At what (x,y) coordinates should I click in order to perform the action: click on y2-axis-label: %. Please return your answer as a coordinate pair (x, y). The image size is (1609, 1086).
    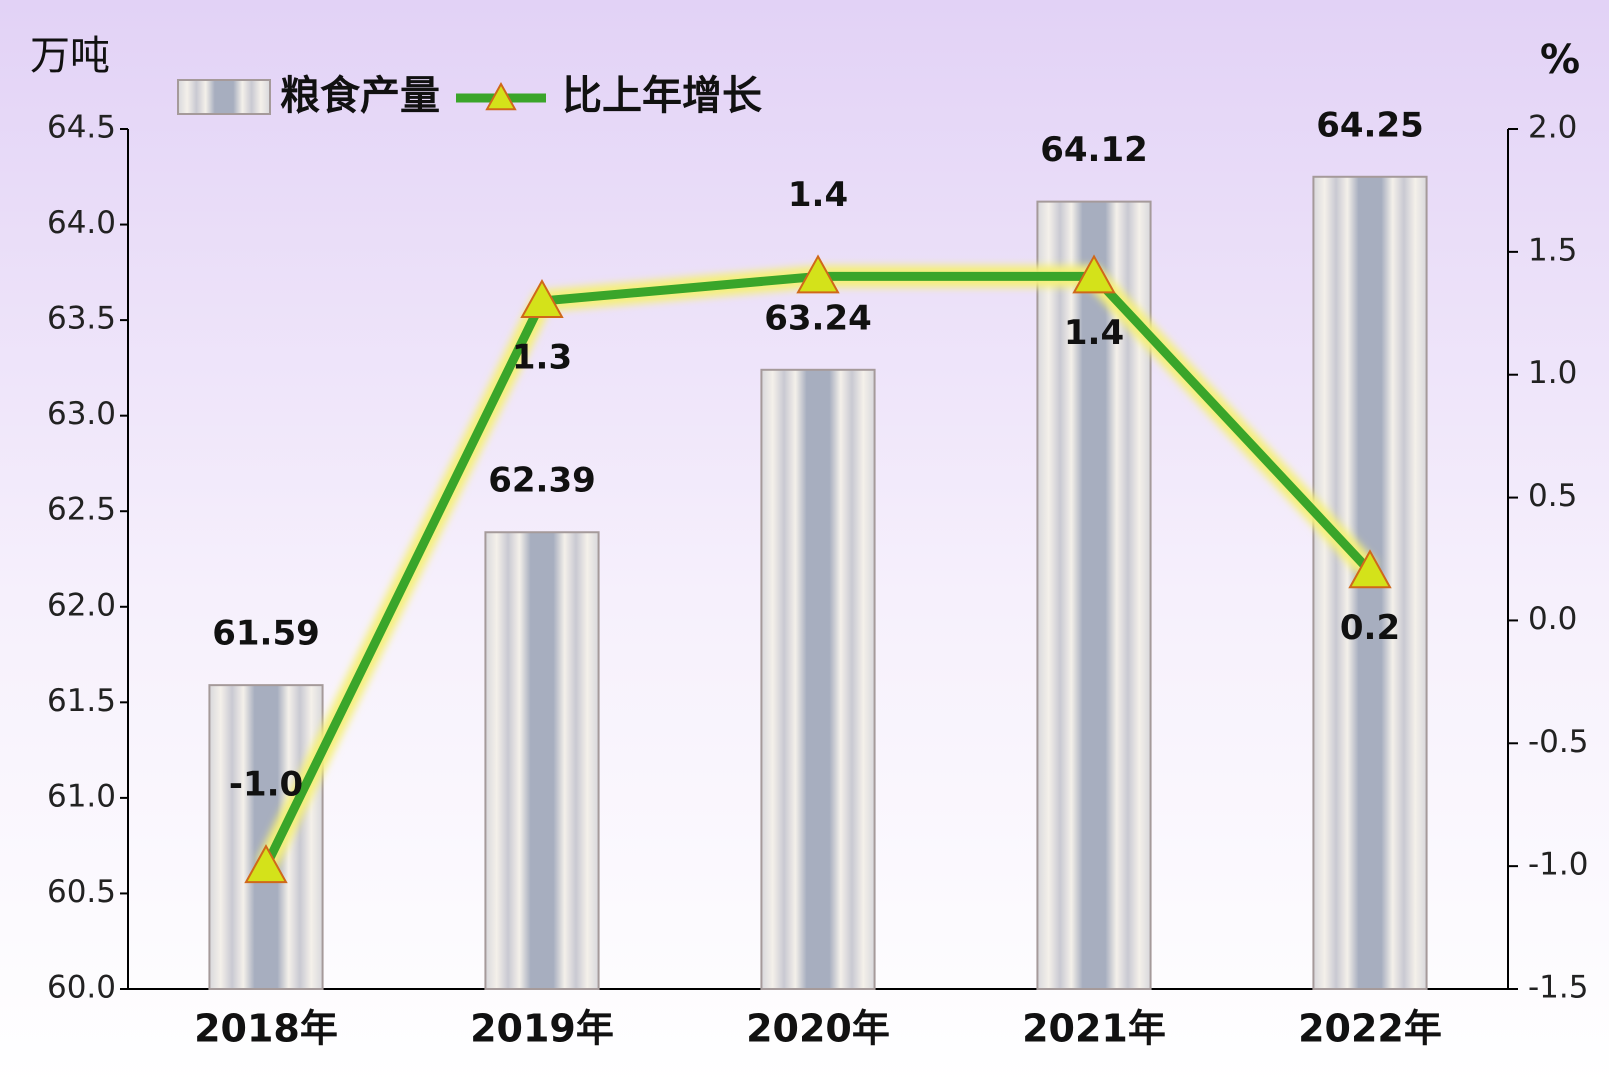
    Looking at the image, I should click on (1560, 60).